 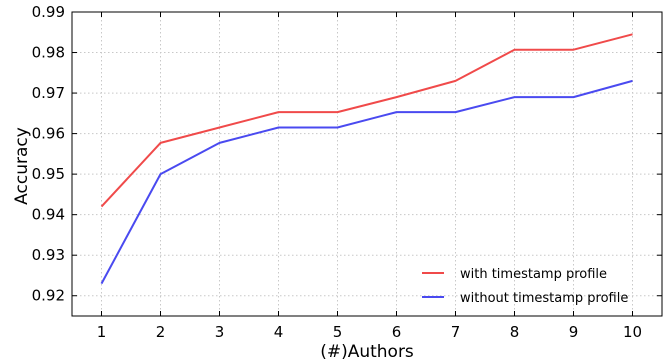 What do you see at coordinates (48, 53) in the screenshot?
I see `y-tick-label: 0.98` at bounding box center [48, 53].